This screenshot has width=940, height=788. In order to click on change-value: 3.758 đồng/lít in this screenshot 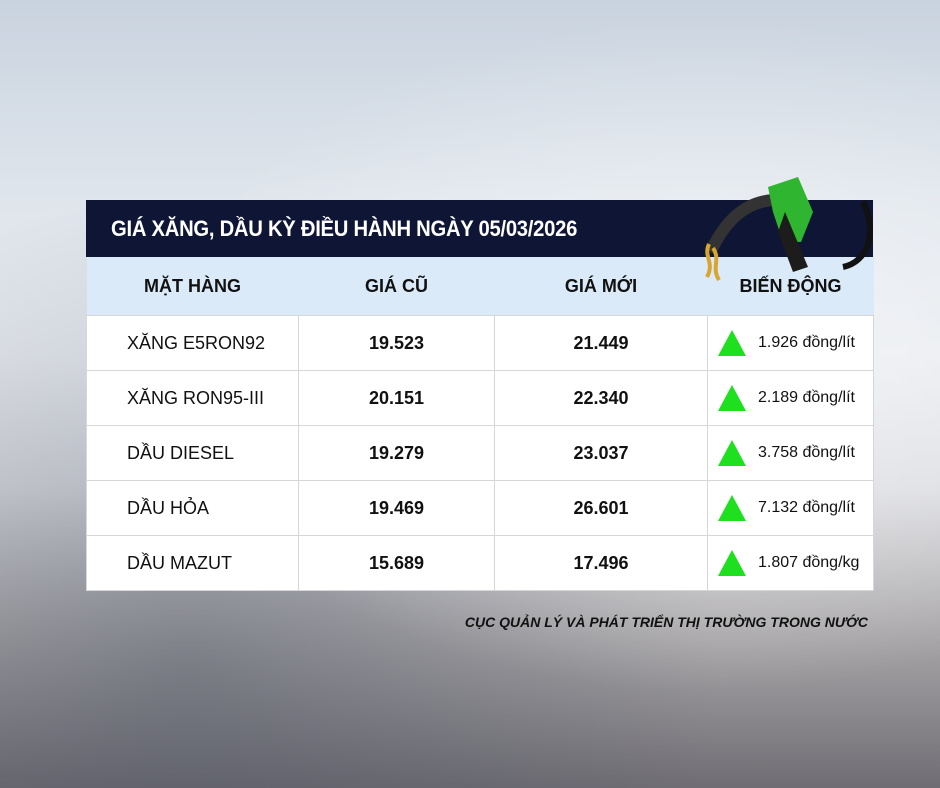, I will do `click(806, 453)`.